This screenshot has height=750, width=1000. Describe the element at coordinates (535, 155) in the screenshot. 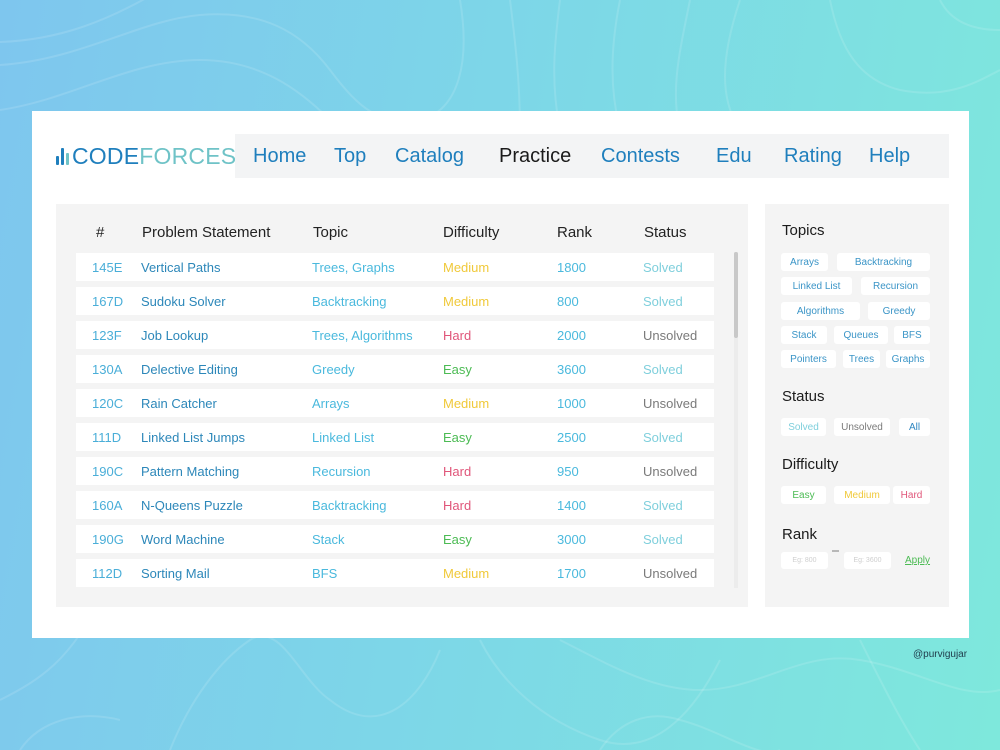

I see `nav-item-practice: Practice` at that location.